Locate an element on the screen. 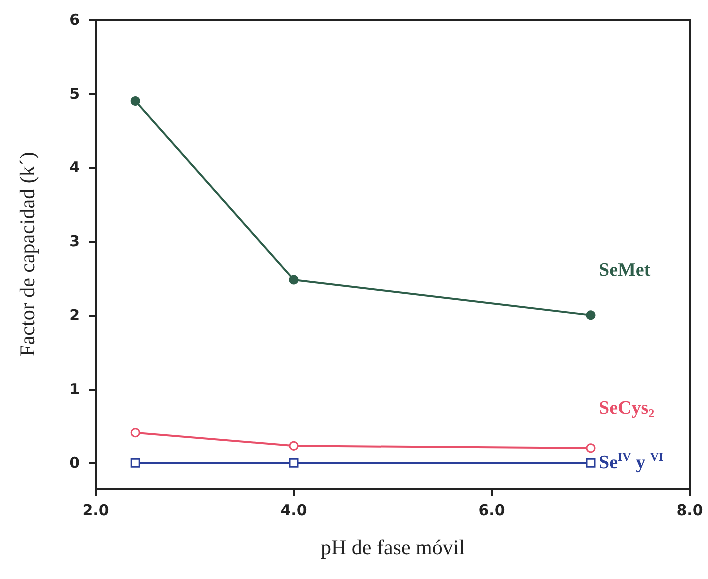  y-tick-label: 3 is located at coordinates (75, 241).